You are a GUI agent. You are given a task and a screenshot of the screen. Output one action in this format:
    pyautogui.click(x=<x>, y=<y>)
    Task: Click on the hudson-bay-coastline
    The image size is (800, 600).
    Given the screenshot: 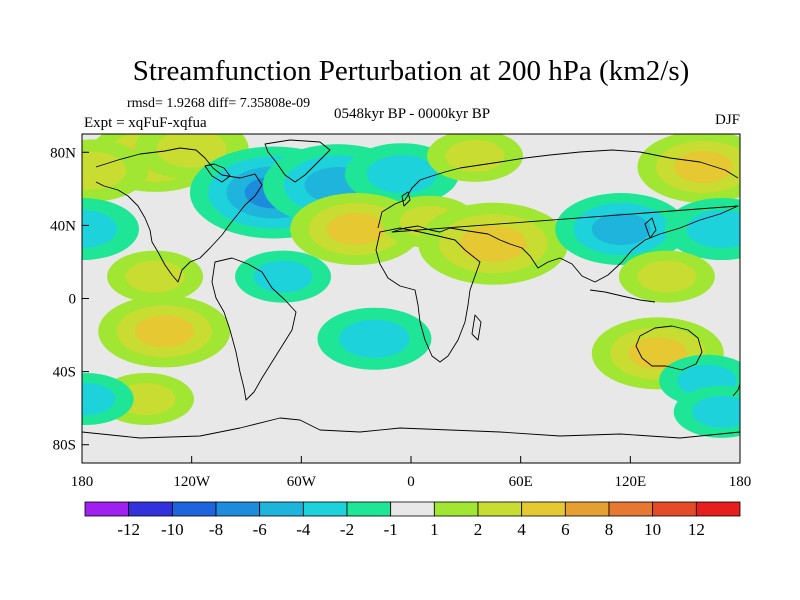 What is the action you would take?
    pyautogui.click(x=217, y=173)
    